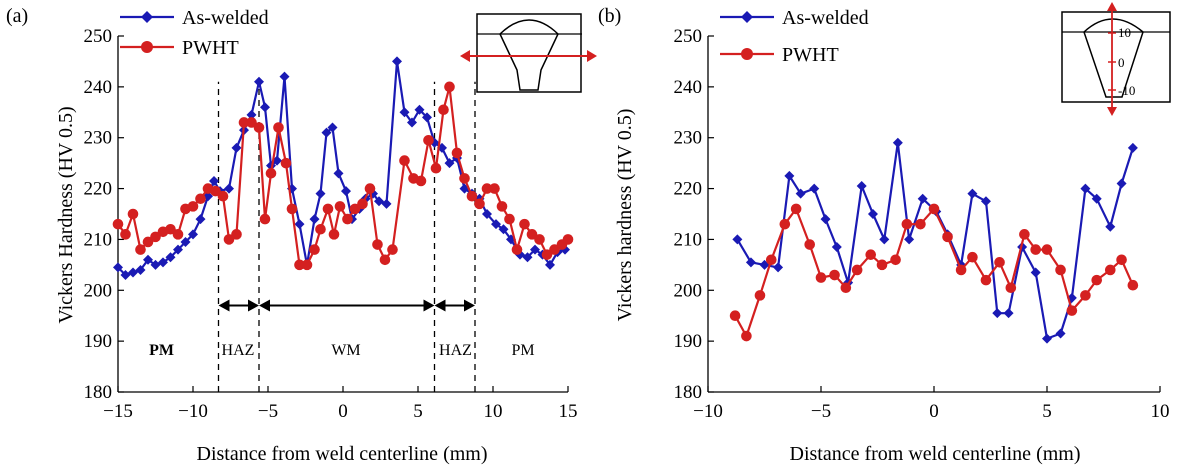  I want to click on x-tick-label: −5, so click(821, 411).